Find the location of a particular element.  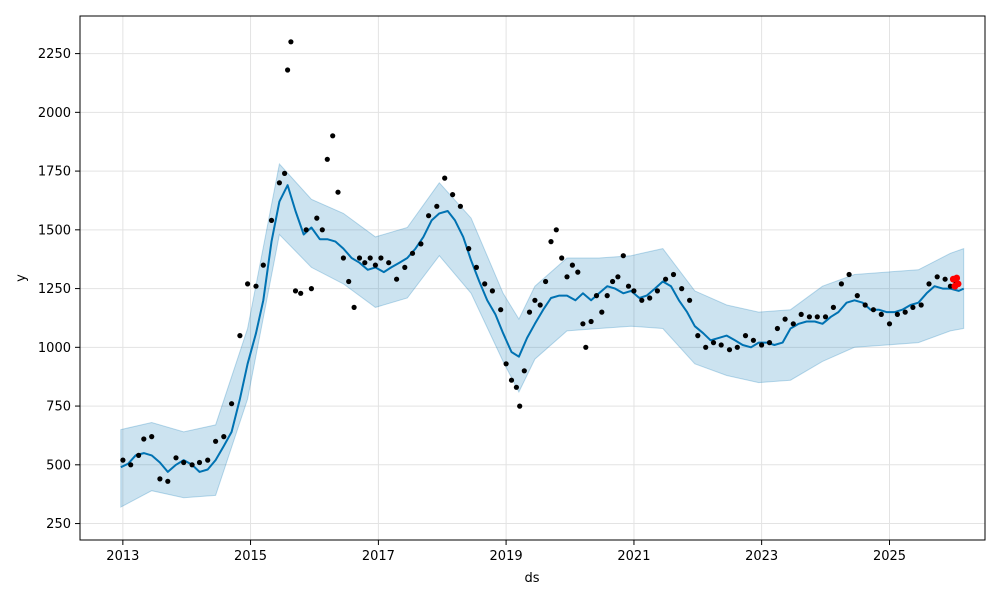

y-tick-label: 250 is located at coordinates (58, 524).